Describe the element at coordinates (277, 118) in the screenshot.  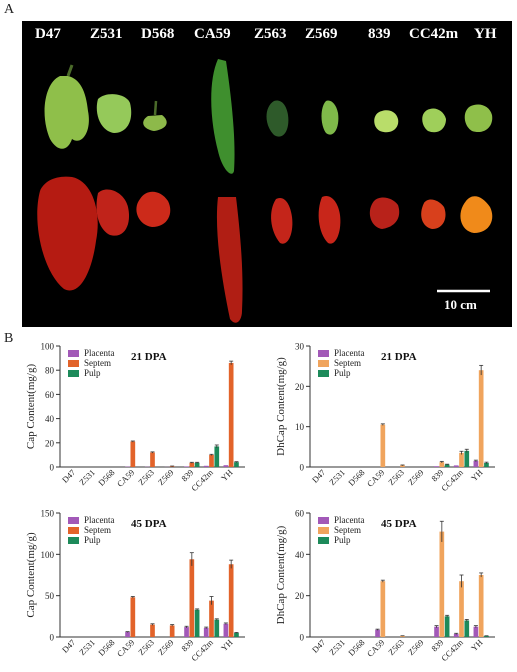
I see `fruit-z563-green` at that location.